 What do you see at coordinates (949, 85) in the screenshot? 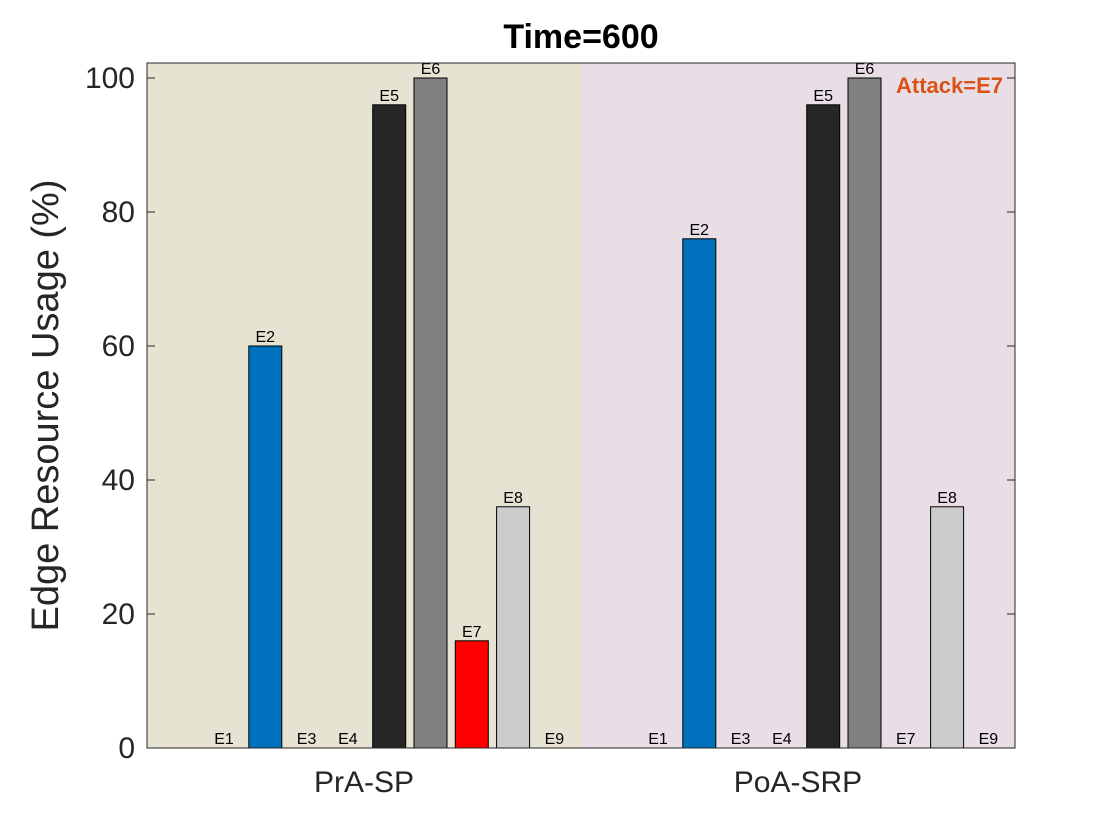
I see `attack-annotation: Attack=E7` at bounding box center [949, 85].